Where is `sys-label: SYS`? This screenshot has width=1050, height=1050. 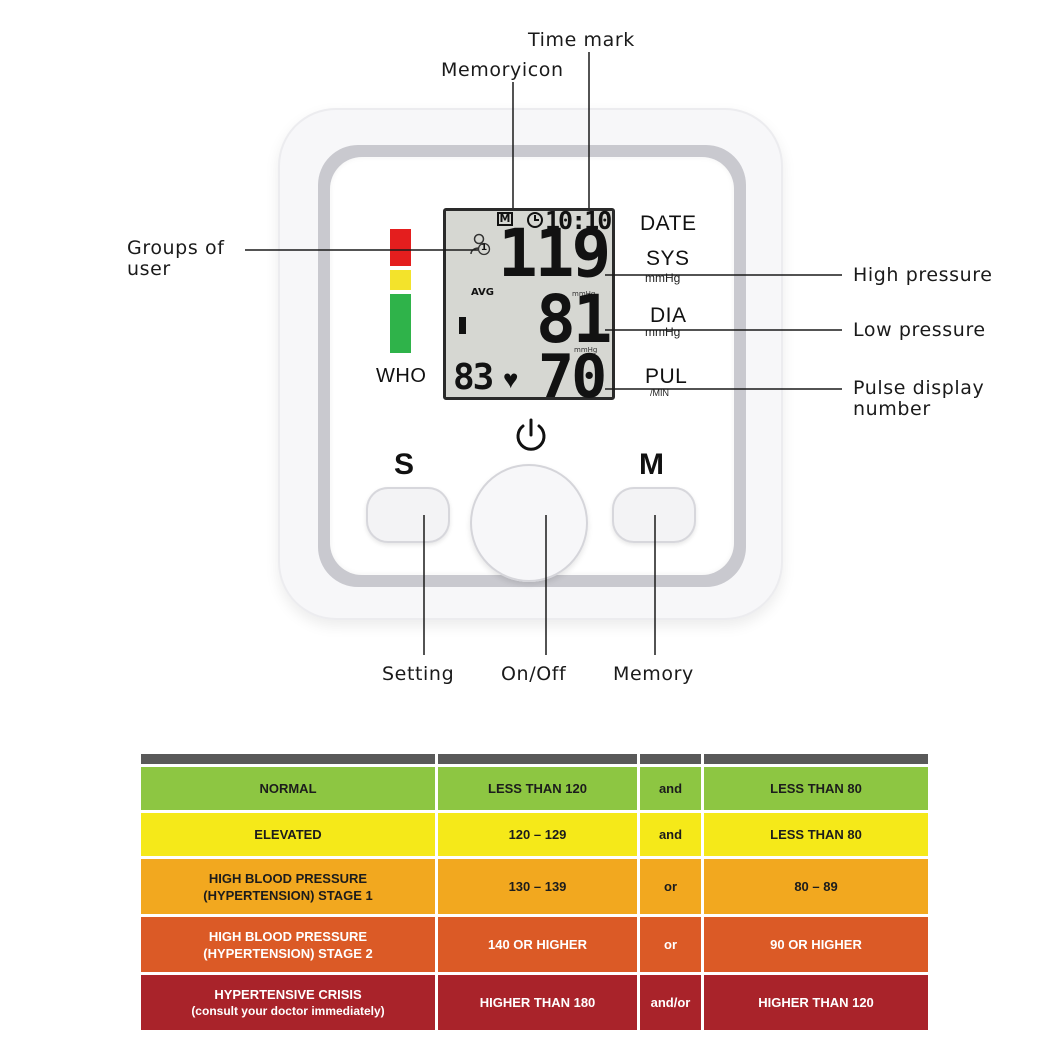 sys-label: SYS is located at coordinates (668, 258).